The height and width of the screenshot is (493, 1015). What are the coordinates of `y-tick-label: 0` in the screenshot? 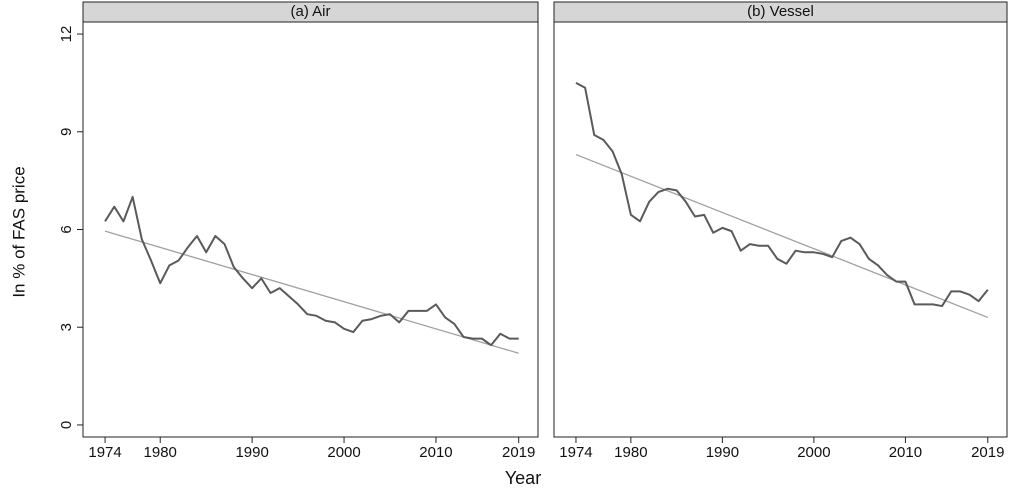 It's located at (66, 425).